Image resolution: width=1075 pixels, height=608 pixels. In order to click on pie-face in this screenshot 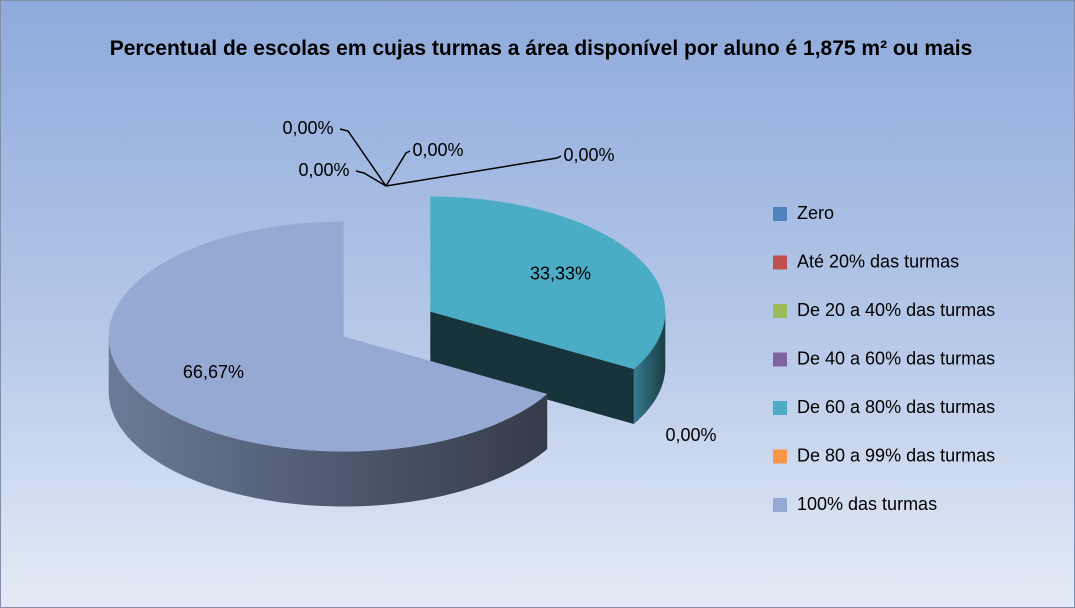, I will do `click(532, 367)`.